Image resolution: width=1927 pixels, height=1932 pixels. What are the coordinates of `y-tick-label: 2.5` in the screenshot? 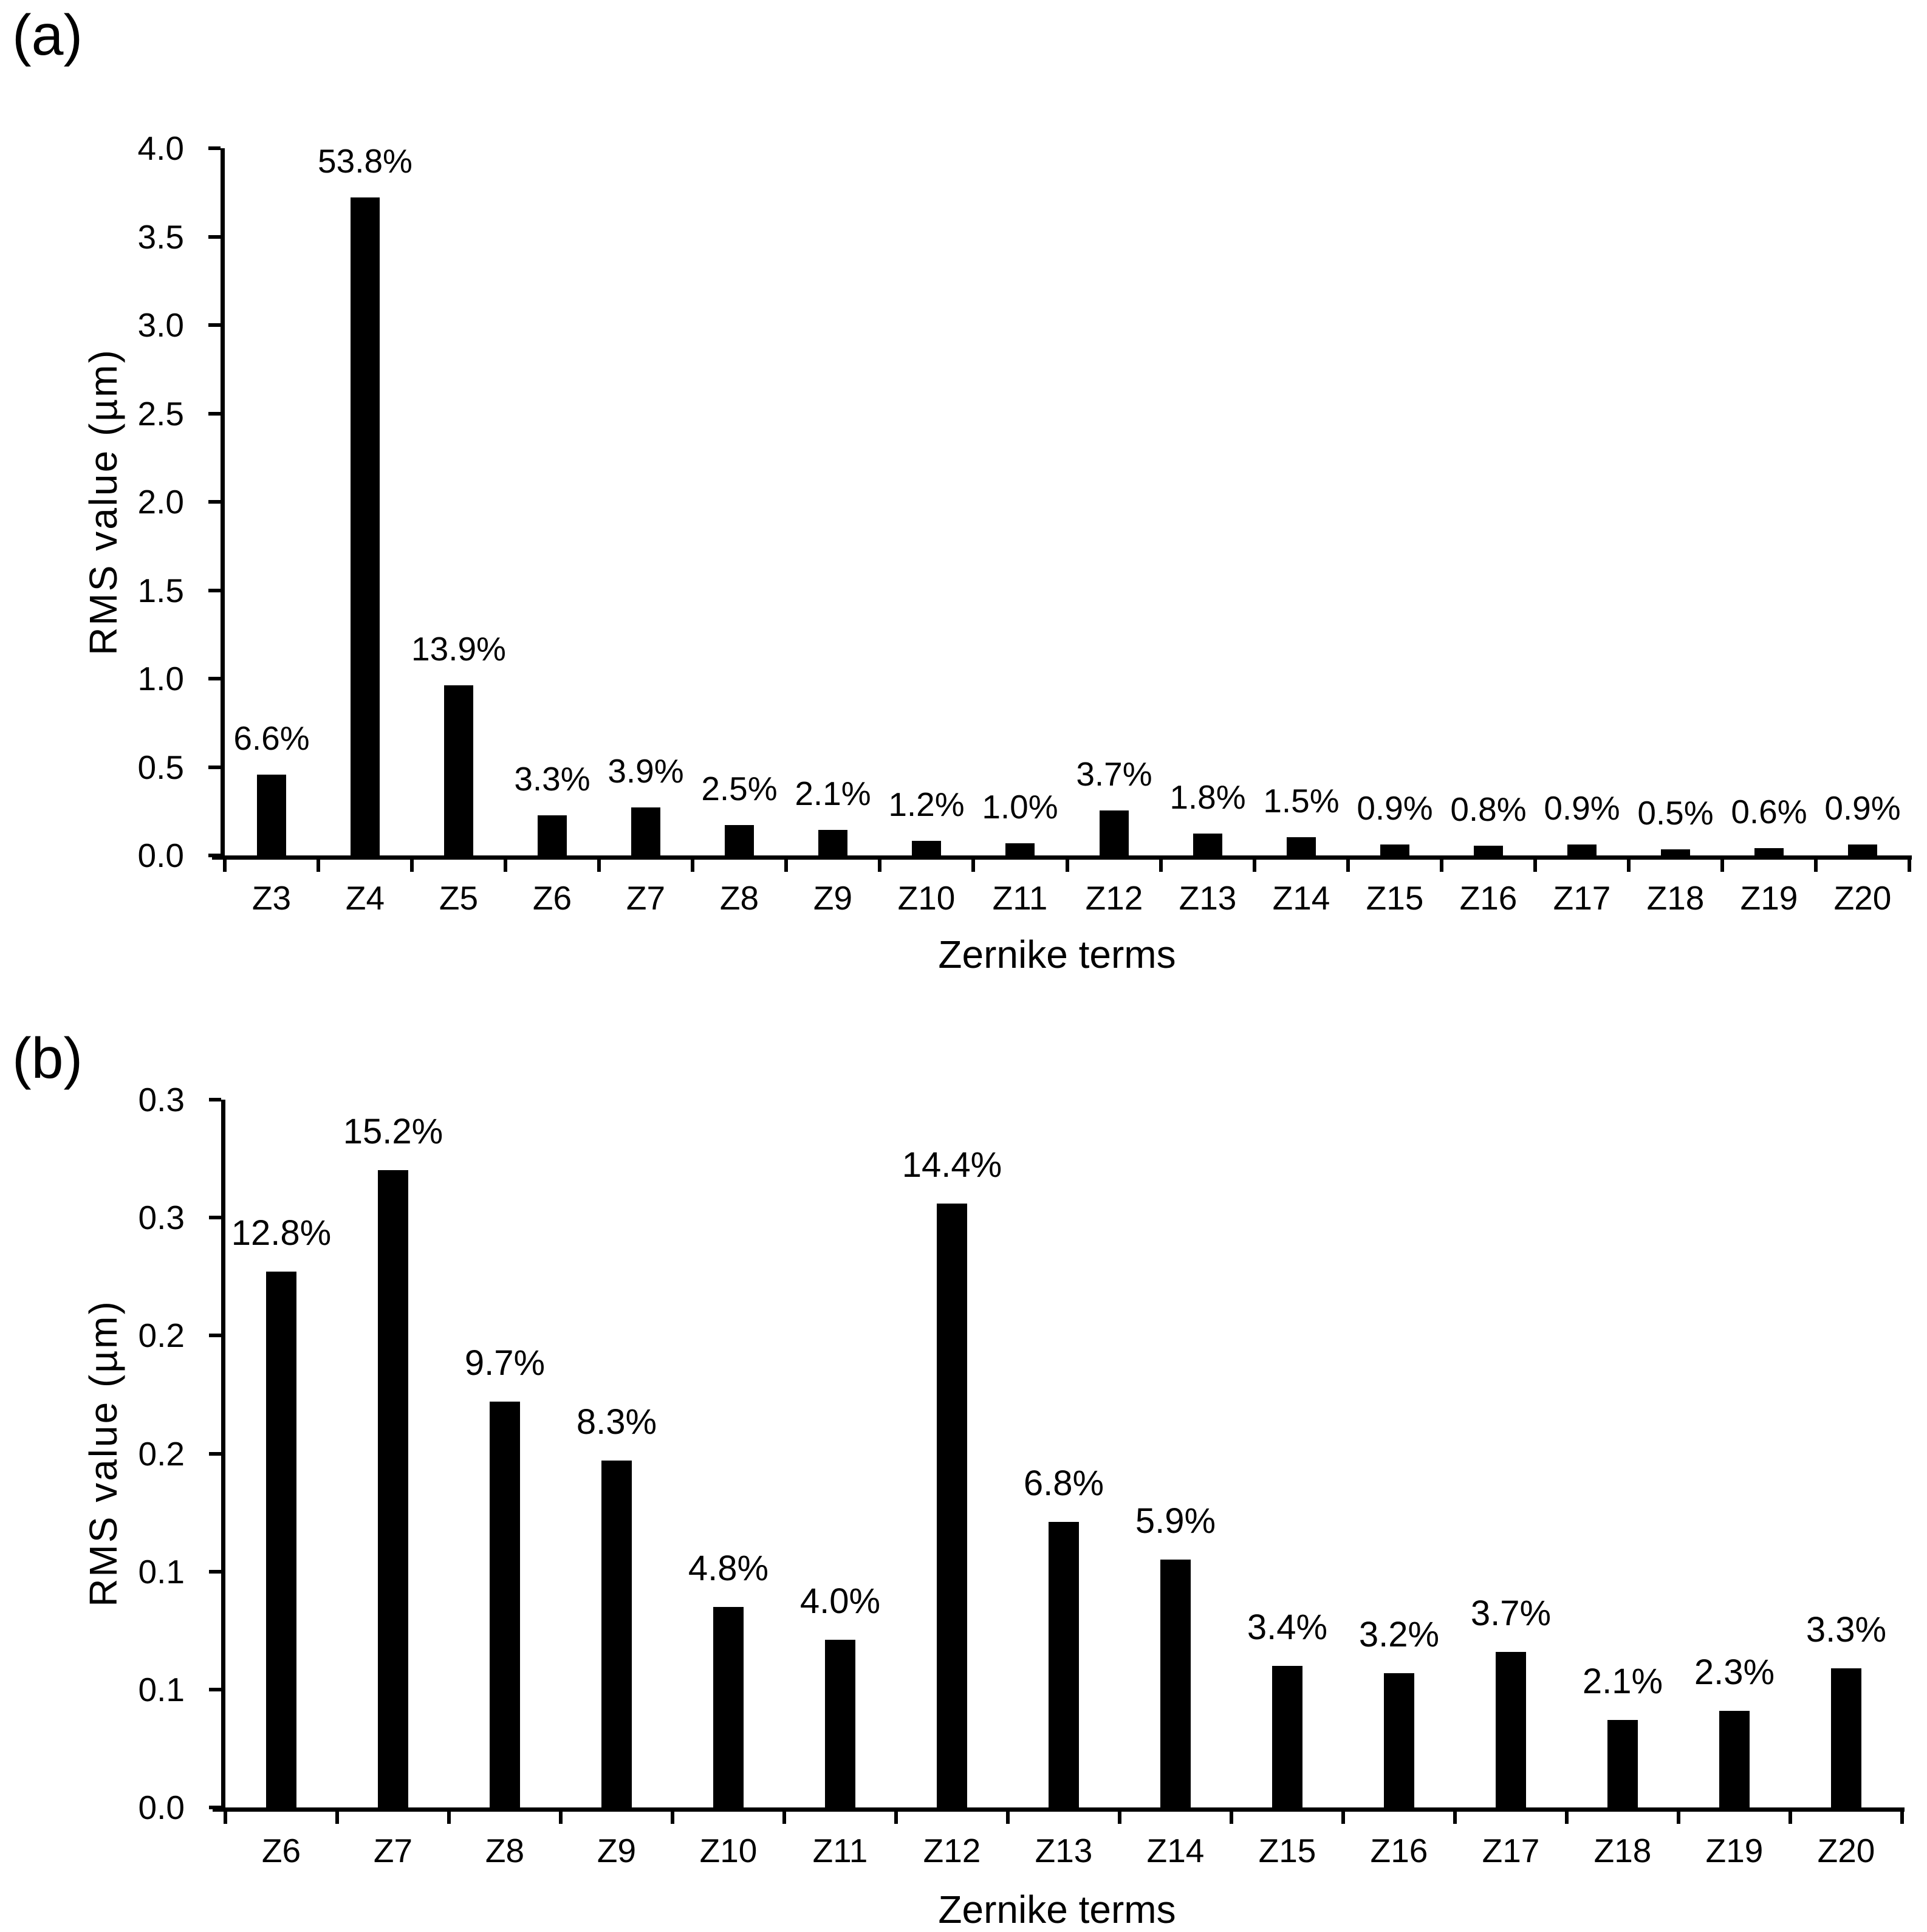 It's located at (160, 414).